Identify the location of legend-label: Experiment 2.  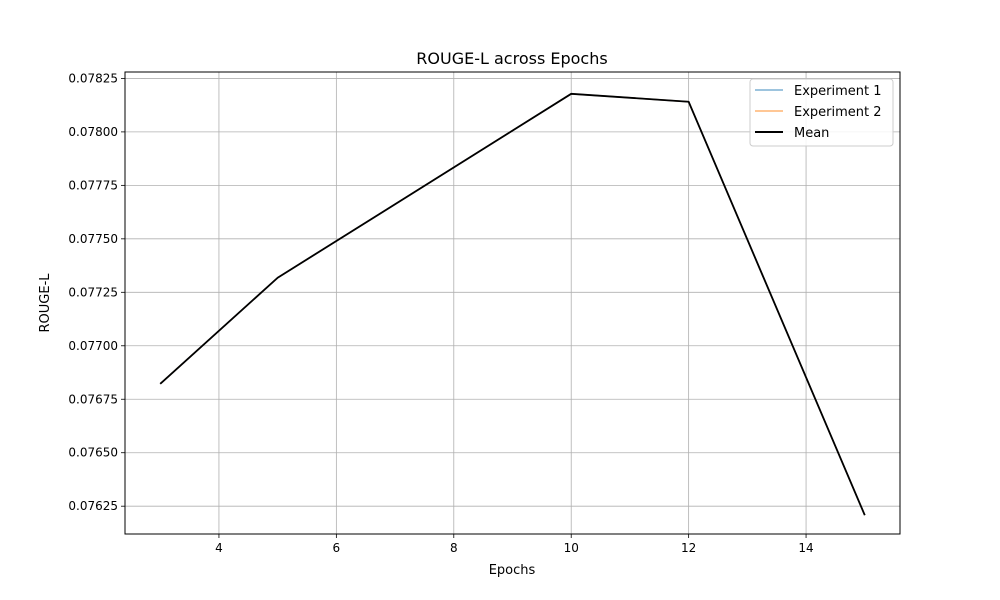
(838, 112).